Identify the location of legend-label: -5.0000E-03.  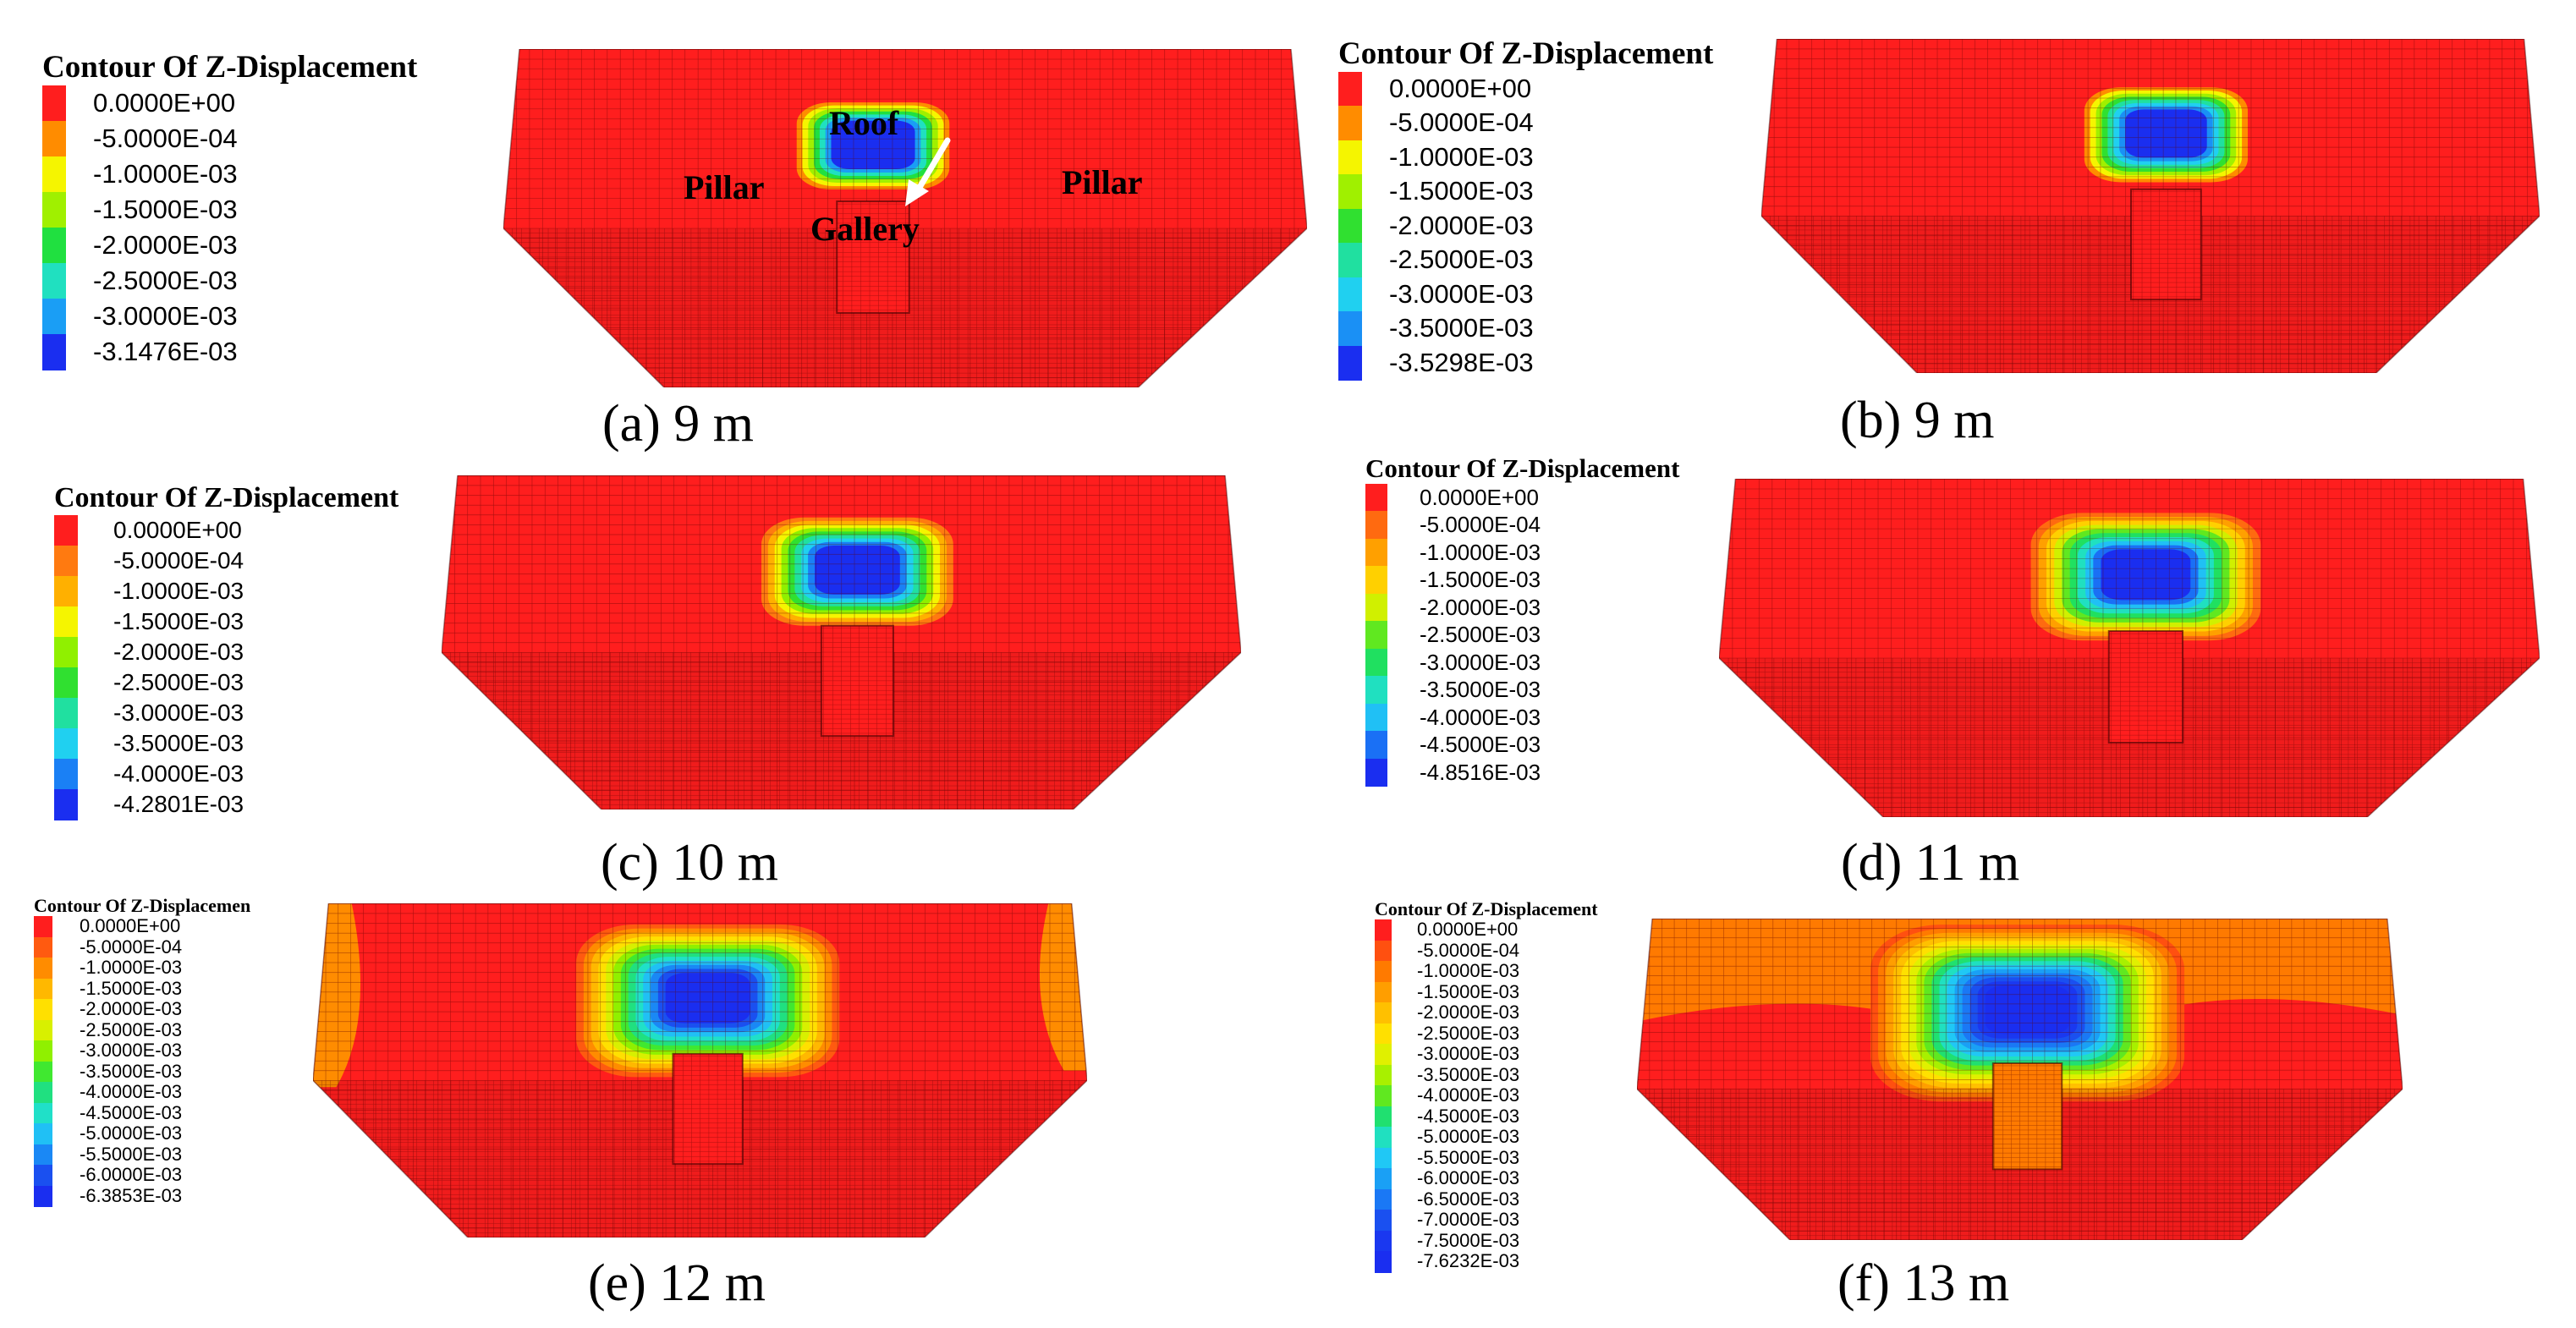
(1468, 1137).